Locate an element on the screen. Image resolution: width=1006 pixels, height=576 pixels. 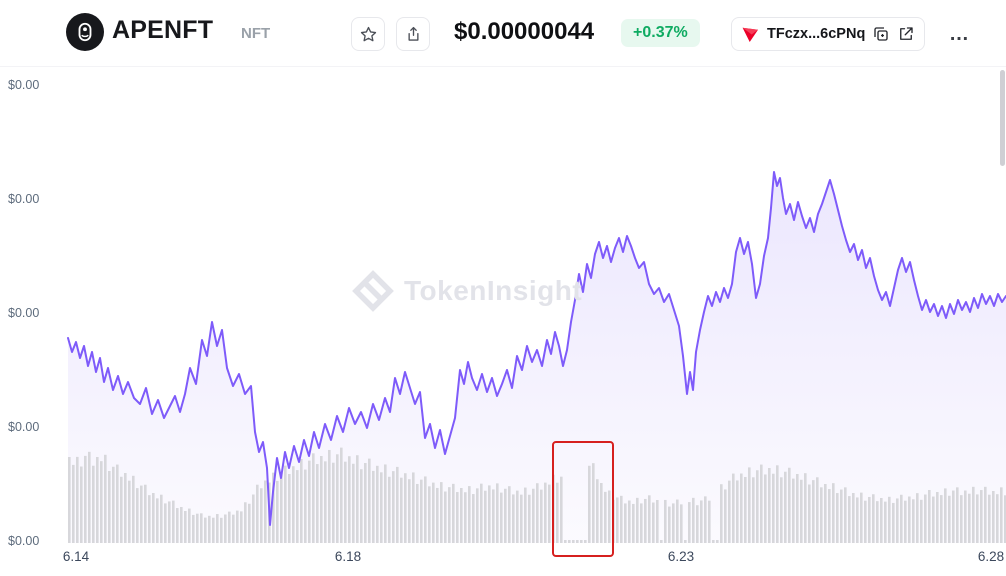
apenft-logo is located at coordinates (85, 32).